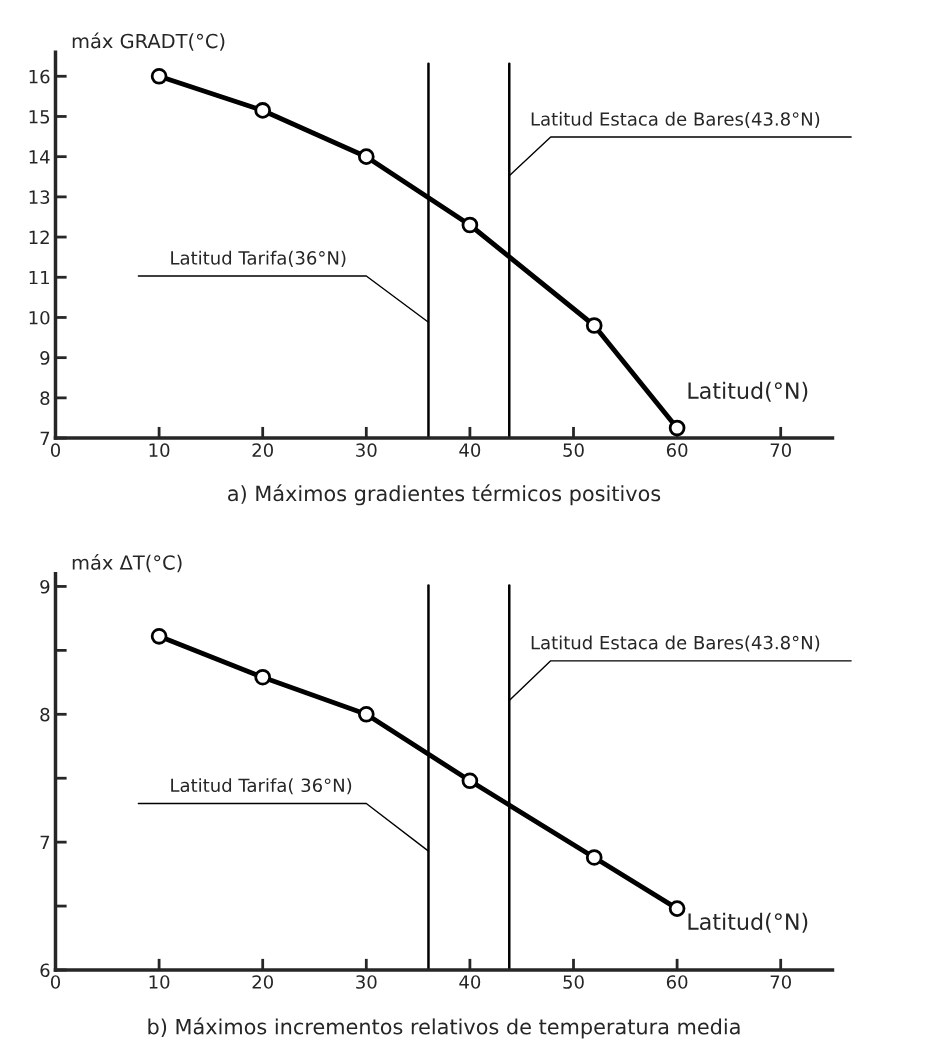 The image size is (925, 1043). Describe the element at coordinates (127, 563) in the screenshot. I see `y-axis-title: máx ΔT(°C)` at that location.